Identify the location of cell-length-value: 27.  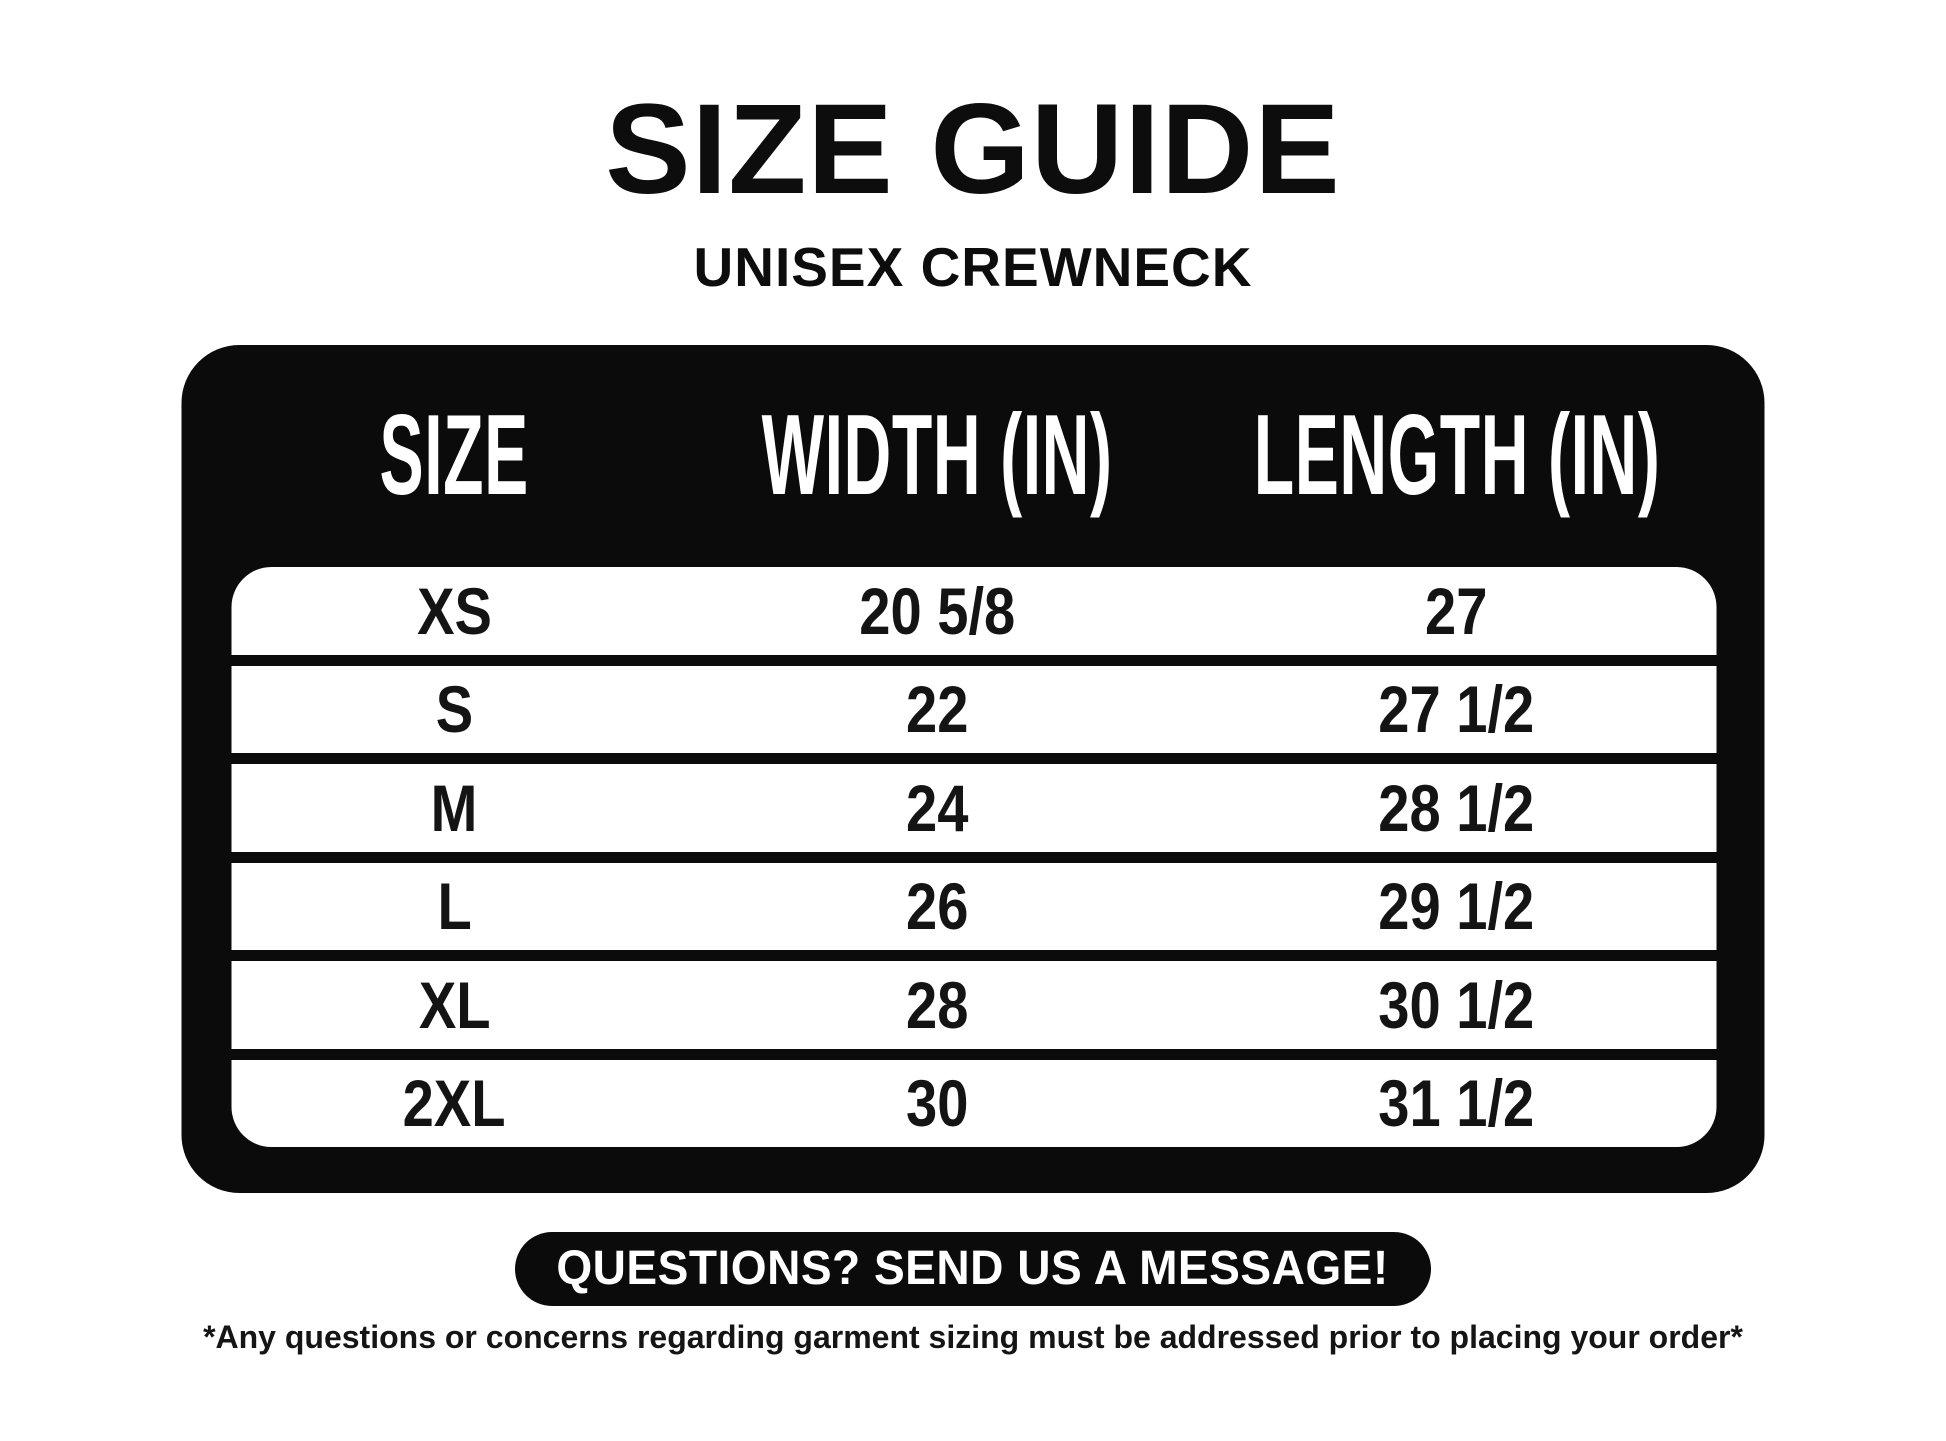
(1456, 610).